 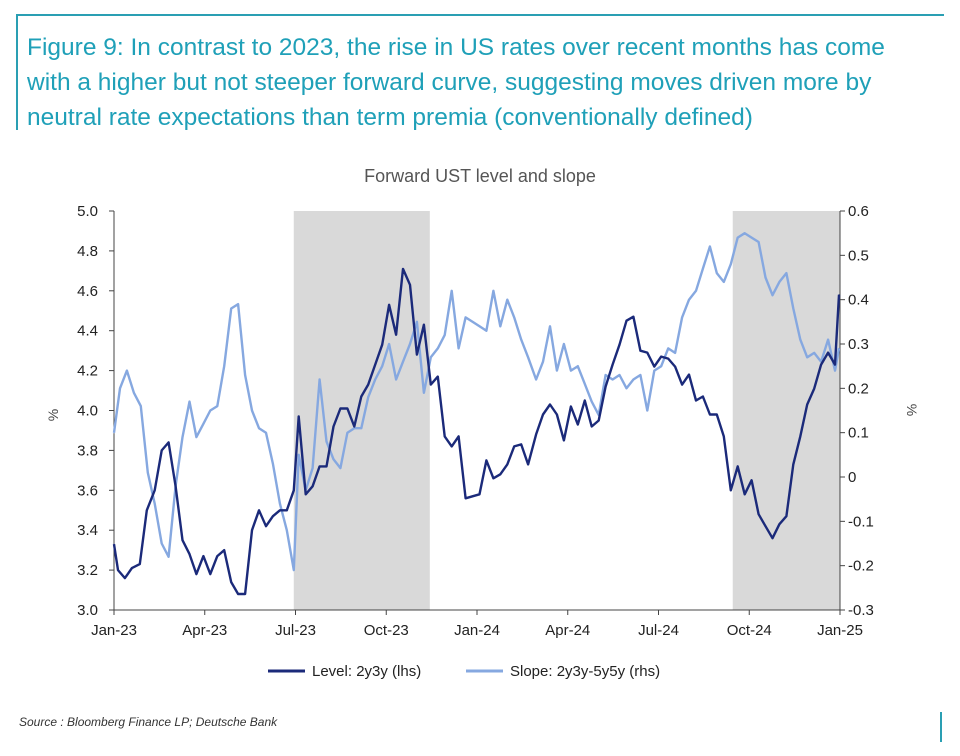 I want to click on y-tick-left-label: 3.0, so click(x=87, y=610).